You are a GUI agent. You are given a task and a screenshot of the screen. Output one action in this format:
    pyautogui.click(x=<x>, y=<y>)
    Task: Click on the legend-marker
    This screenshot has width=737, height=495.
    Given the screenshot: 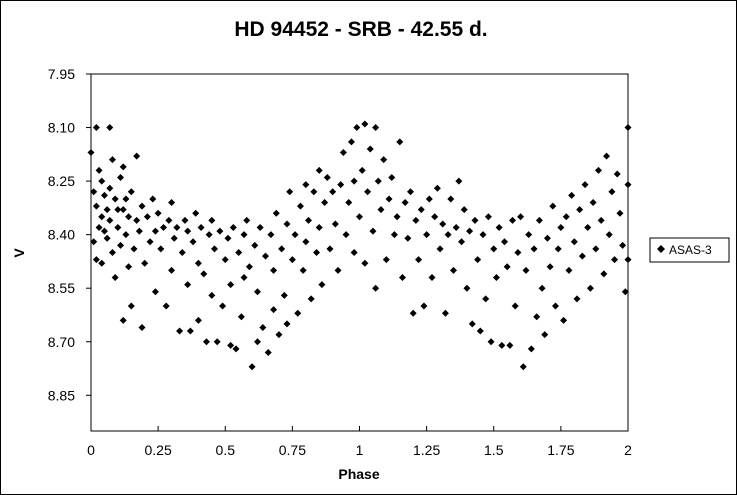 What is the action you would take?
    pyautogui.click(x=661, y=249)
    